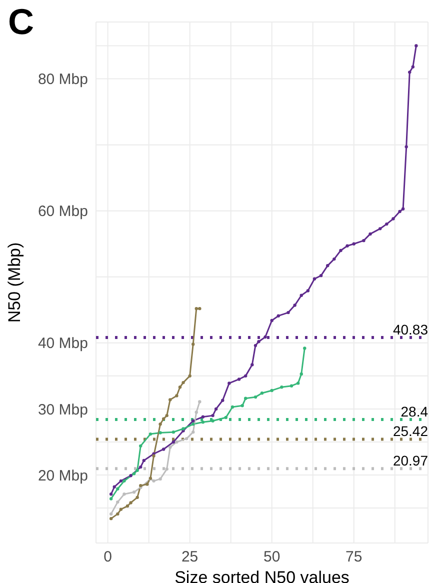 This screenshot has height=583, width=434. What do you see at coordinates (63, 475) in the screenshot?
I see `y-tick-label: 20 Mbp` at bounding box center [63, 475].